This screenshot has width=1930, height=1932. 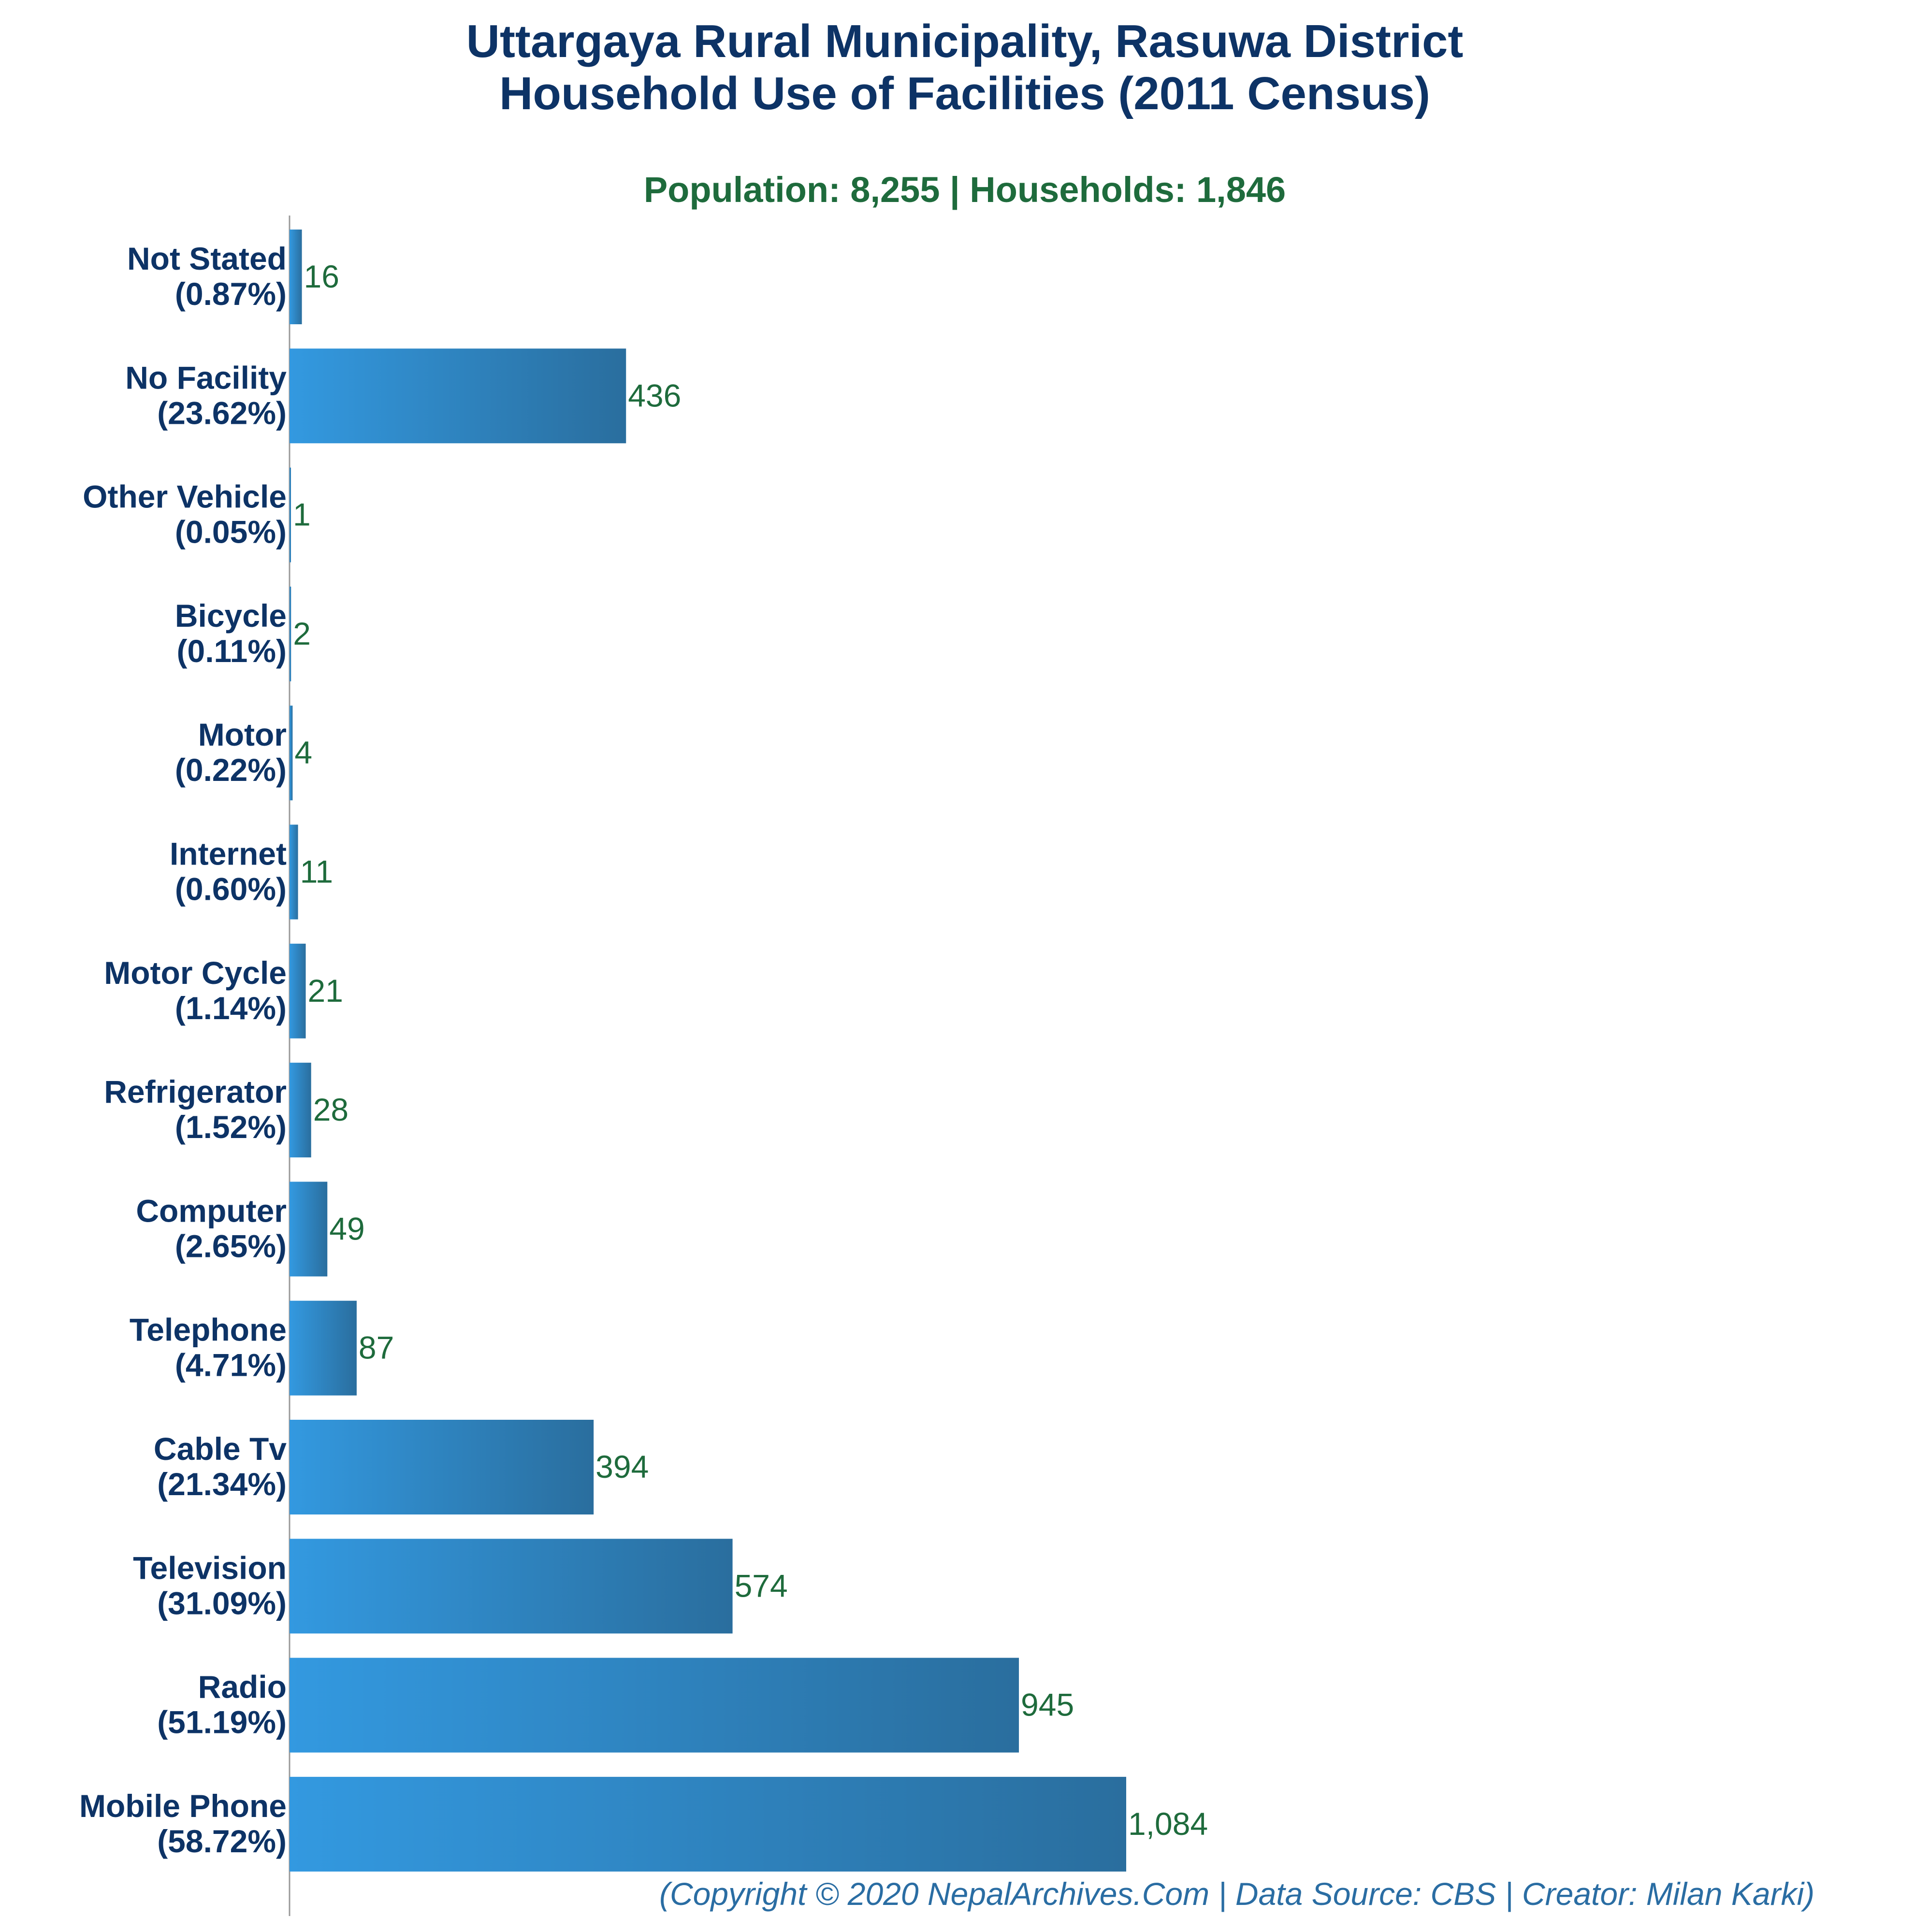 What do you see at coordinates (222, 1722) in the screenshot?
I see `category-percent-label: (51.19%)` at bounding box center [222, 1722].